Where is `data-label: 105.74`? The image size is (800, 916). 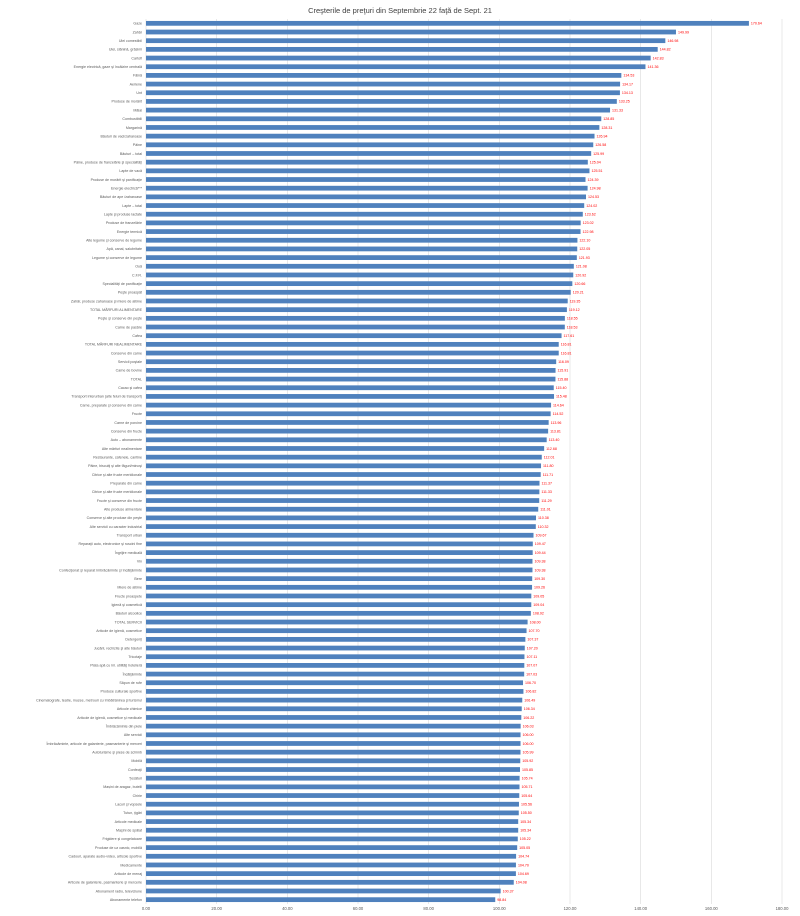
data-label: 105.74 is located at coordinates (527, 778).